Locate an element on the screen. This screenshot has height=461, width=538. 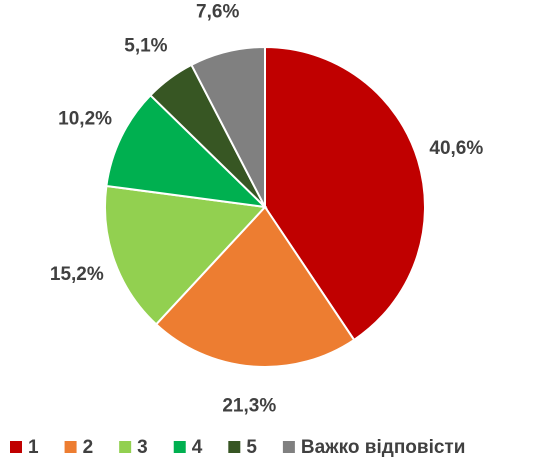
data-label: 15,2% is located at coordinates (77, 274).